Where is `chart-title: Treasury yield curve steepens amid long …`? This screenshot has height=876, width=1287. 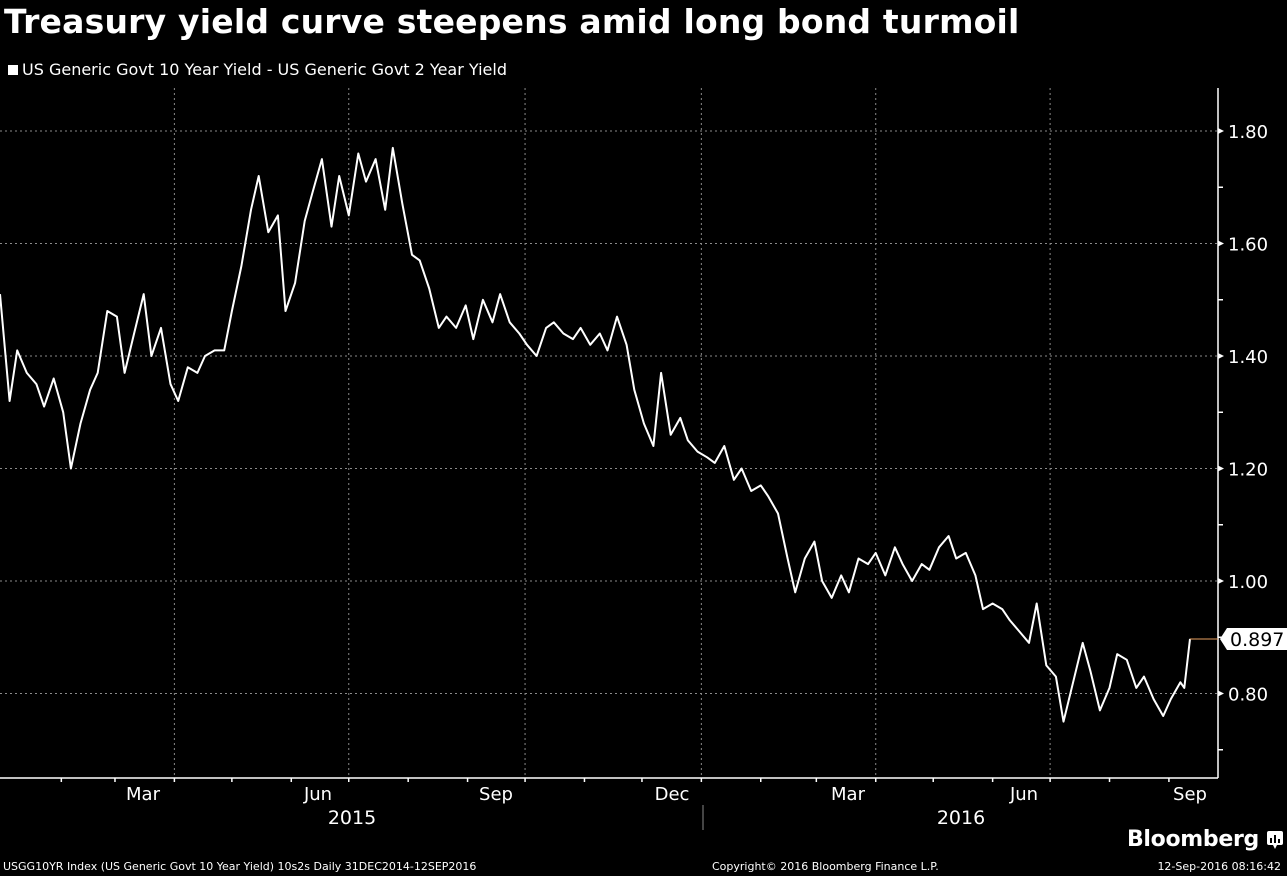
chart-title: Treasury yield curve steepens amid long … is located at coordinates (512, 21).